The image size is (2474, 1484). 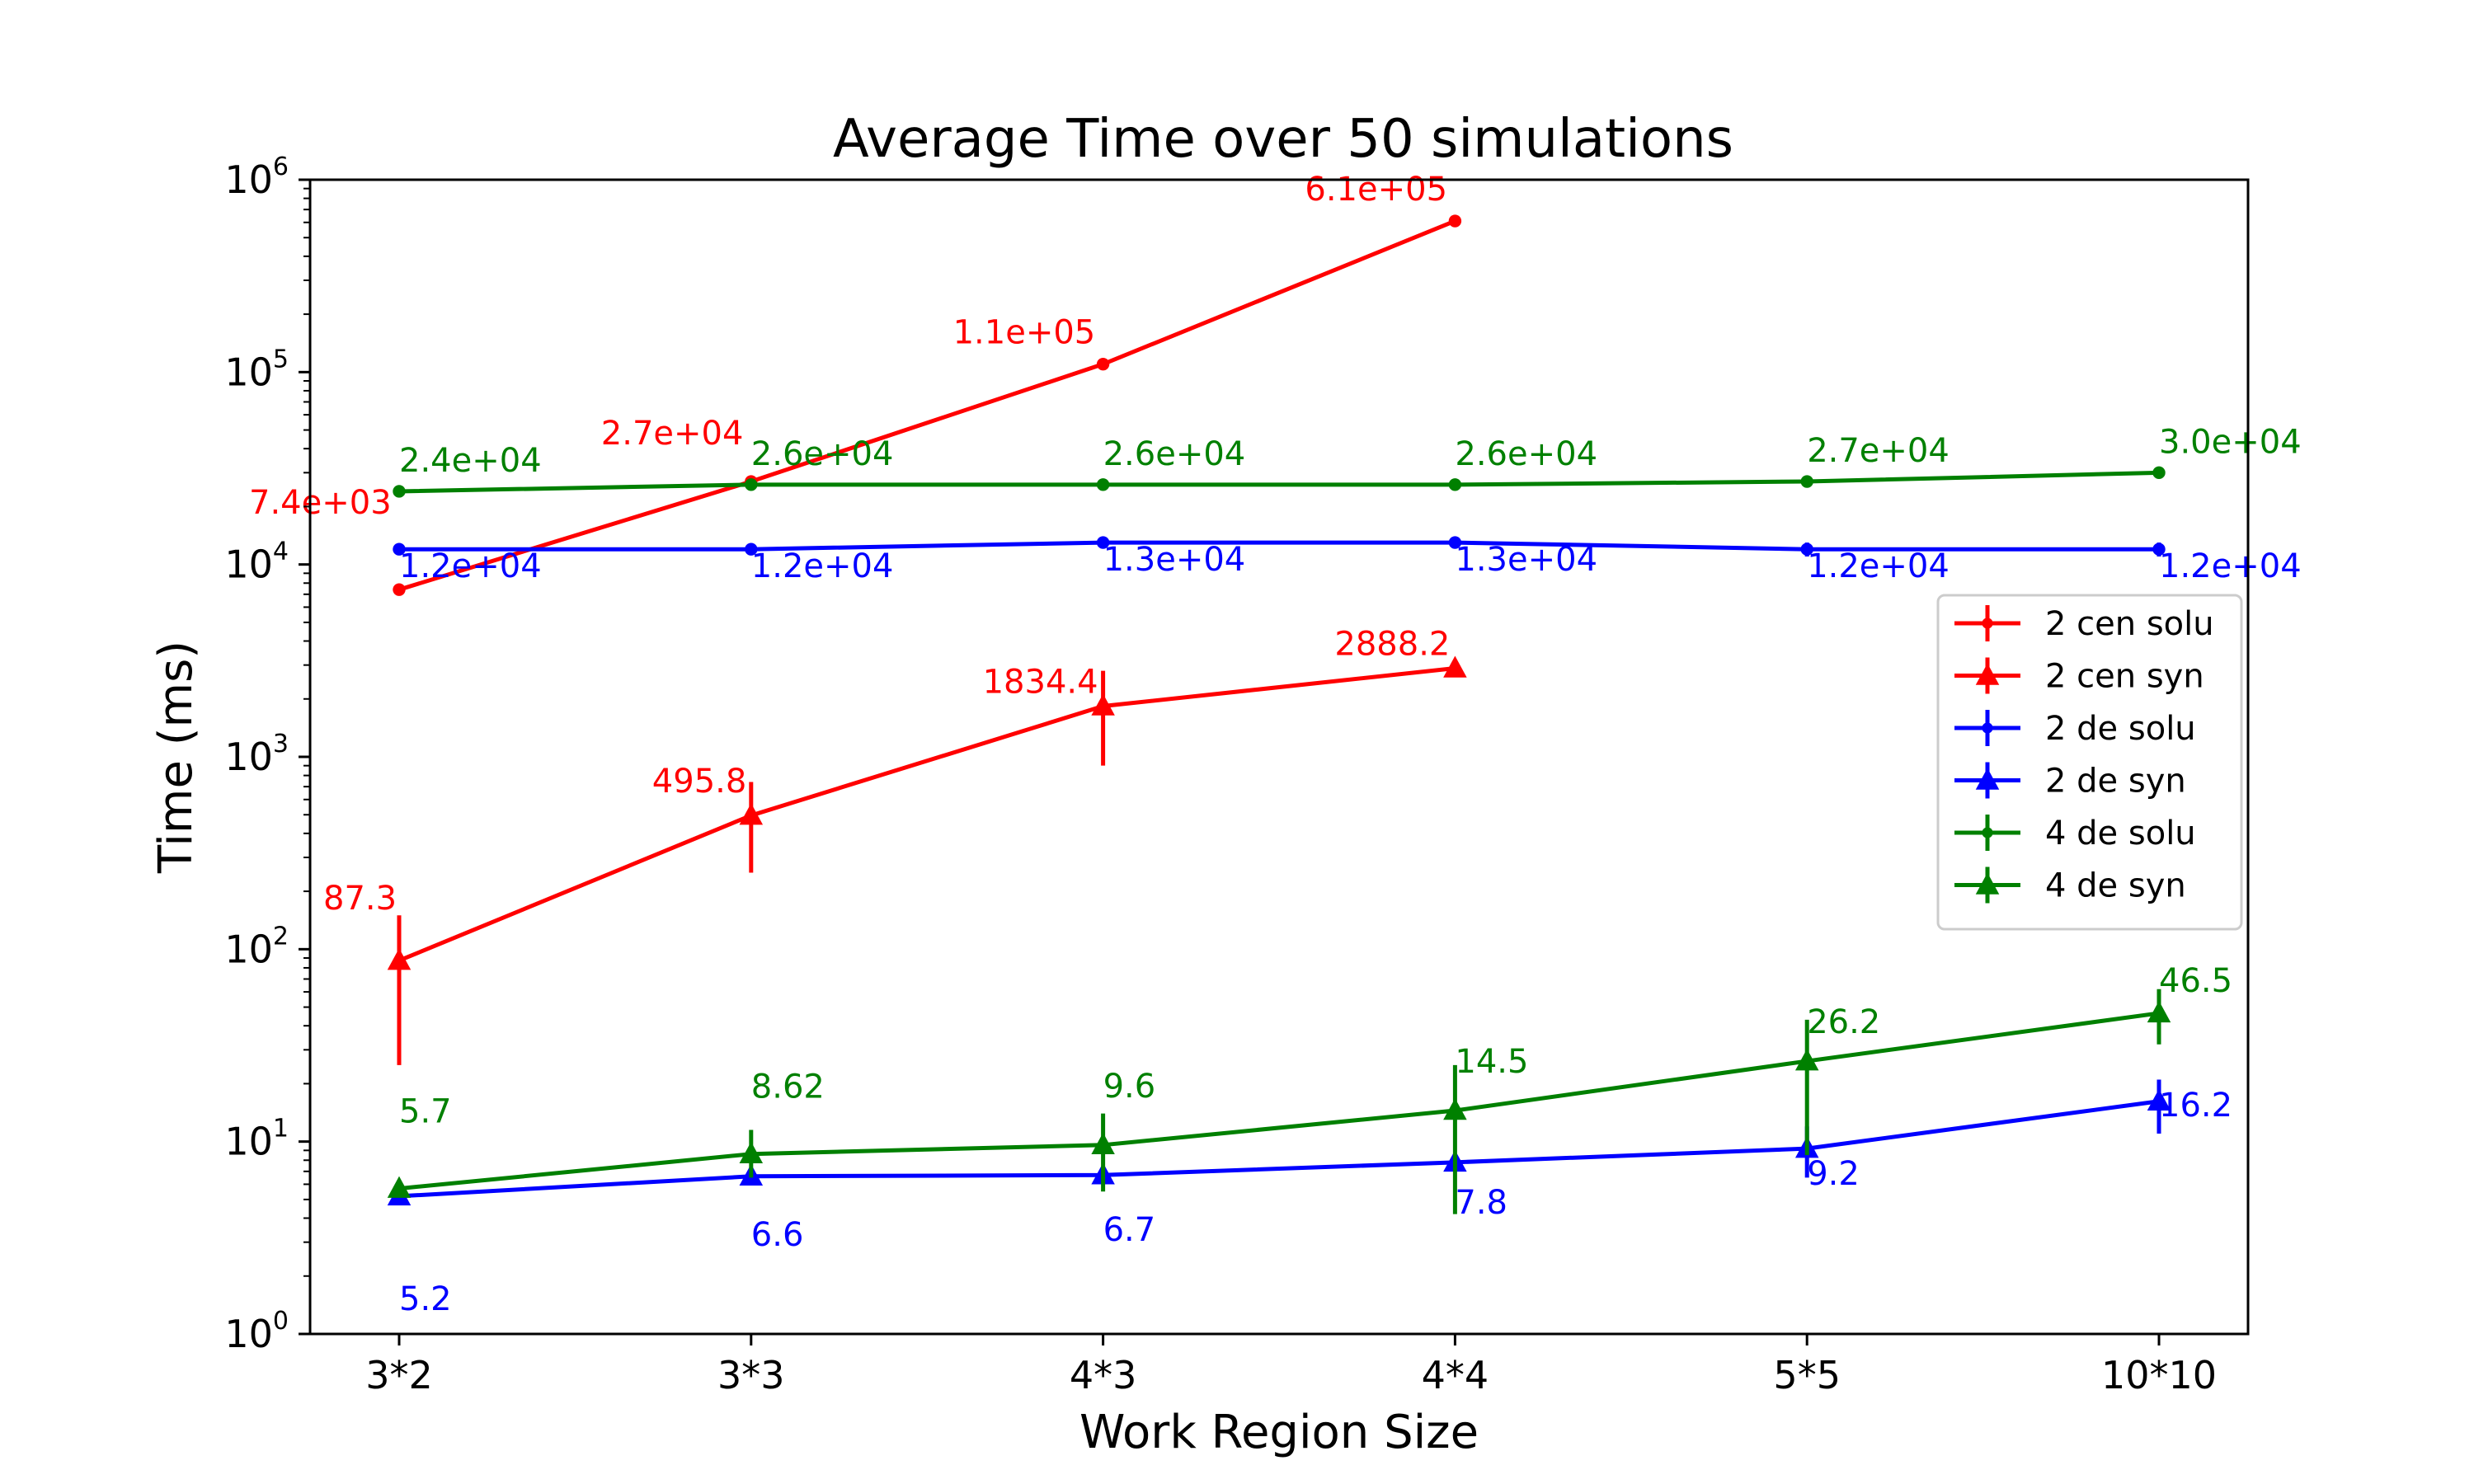 What do you see at coordinates (256, 177) in the screenshot?
I see `y-tick-label: 106` at bounding box center [256, 177].